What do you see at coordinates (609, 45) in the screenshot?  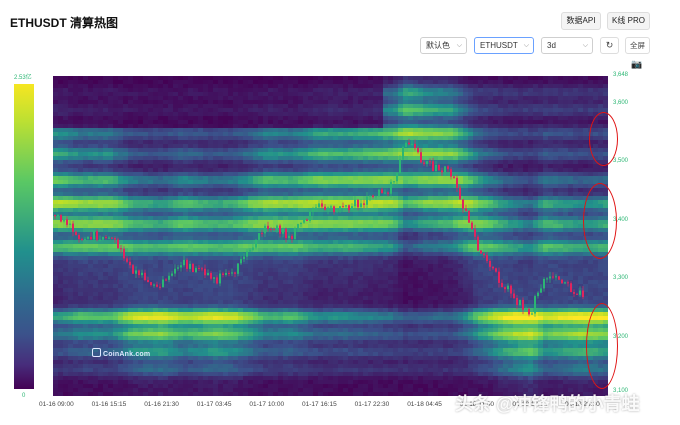 I see `refresh-button: ↻` at bounding box center [609, 45].